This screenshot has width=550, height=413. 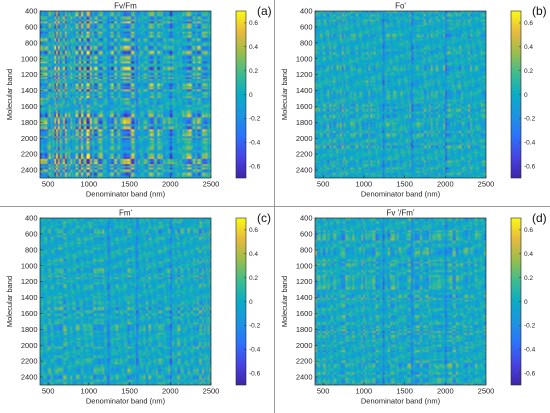 What do you see at coordinates (126, 213) in the screenshot?
I see `chart-title: Fm'` at bounding box center [126, 213].